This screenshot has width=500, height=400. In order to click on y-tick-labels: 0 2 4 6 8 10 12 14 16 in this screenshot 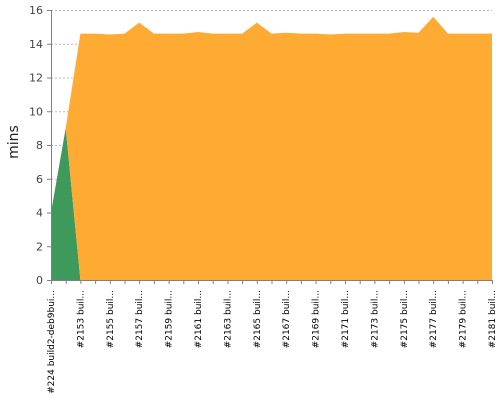, I will do `click(36, 145)`.